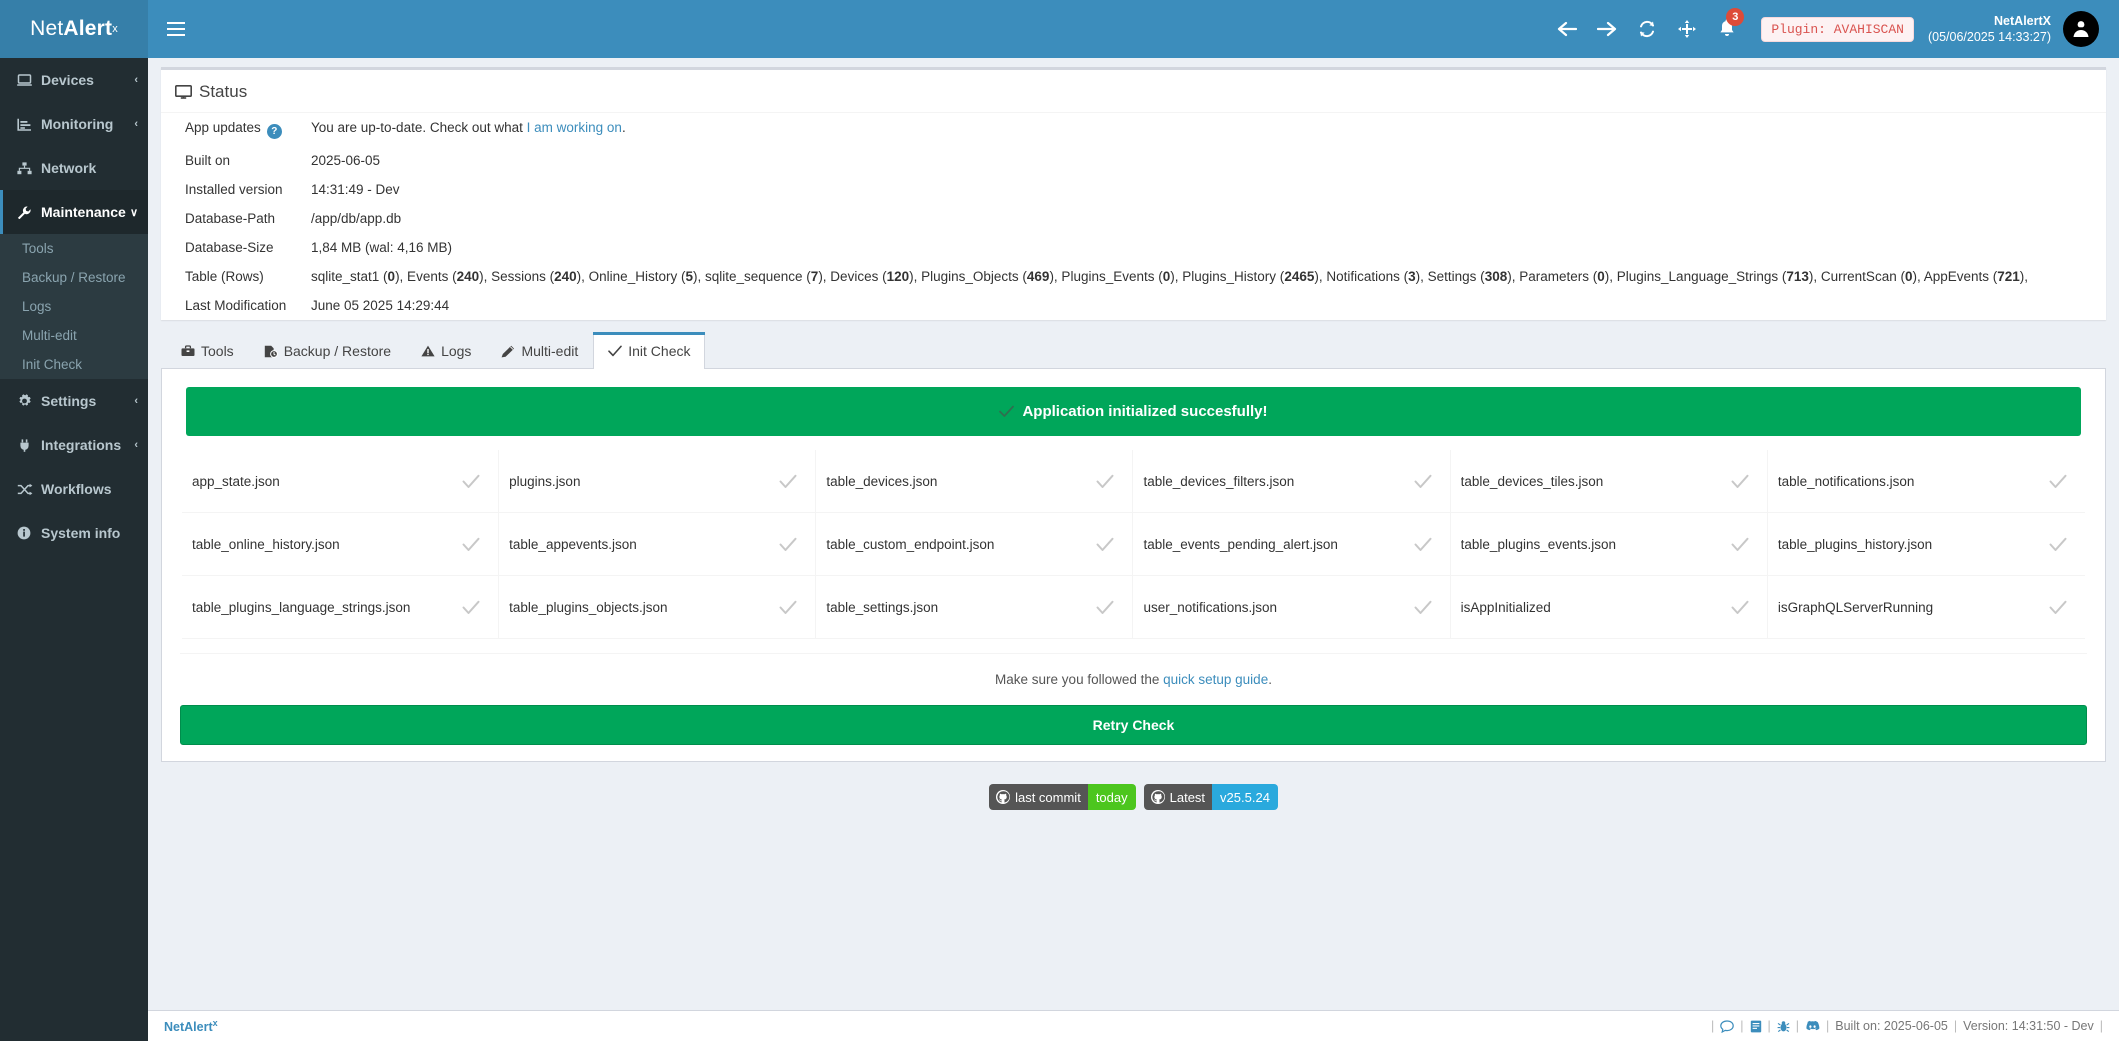 The height and width of the screenshot is (1041, 2119). What do you see at coordinates (74, 124) in the screenshot?
I see `sidebar-item-monitoring: Monitoring ‹` at bounding box center [74, 124].